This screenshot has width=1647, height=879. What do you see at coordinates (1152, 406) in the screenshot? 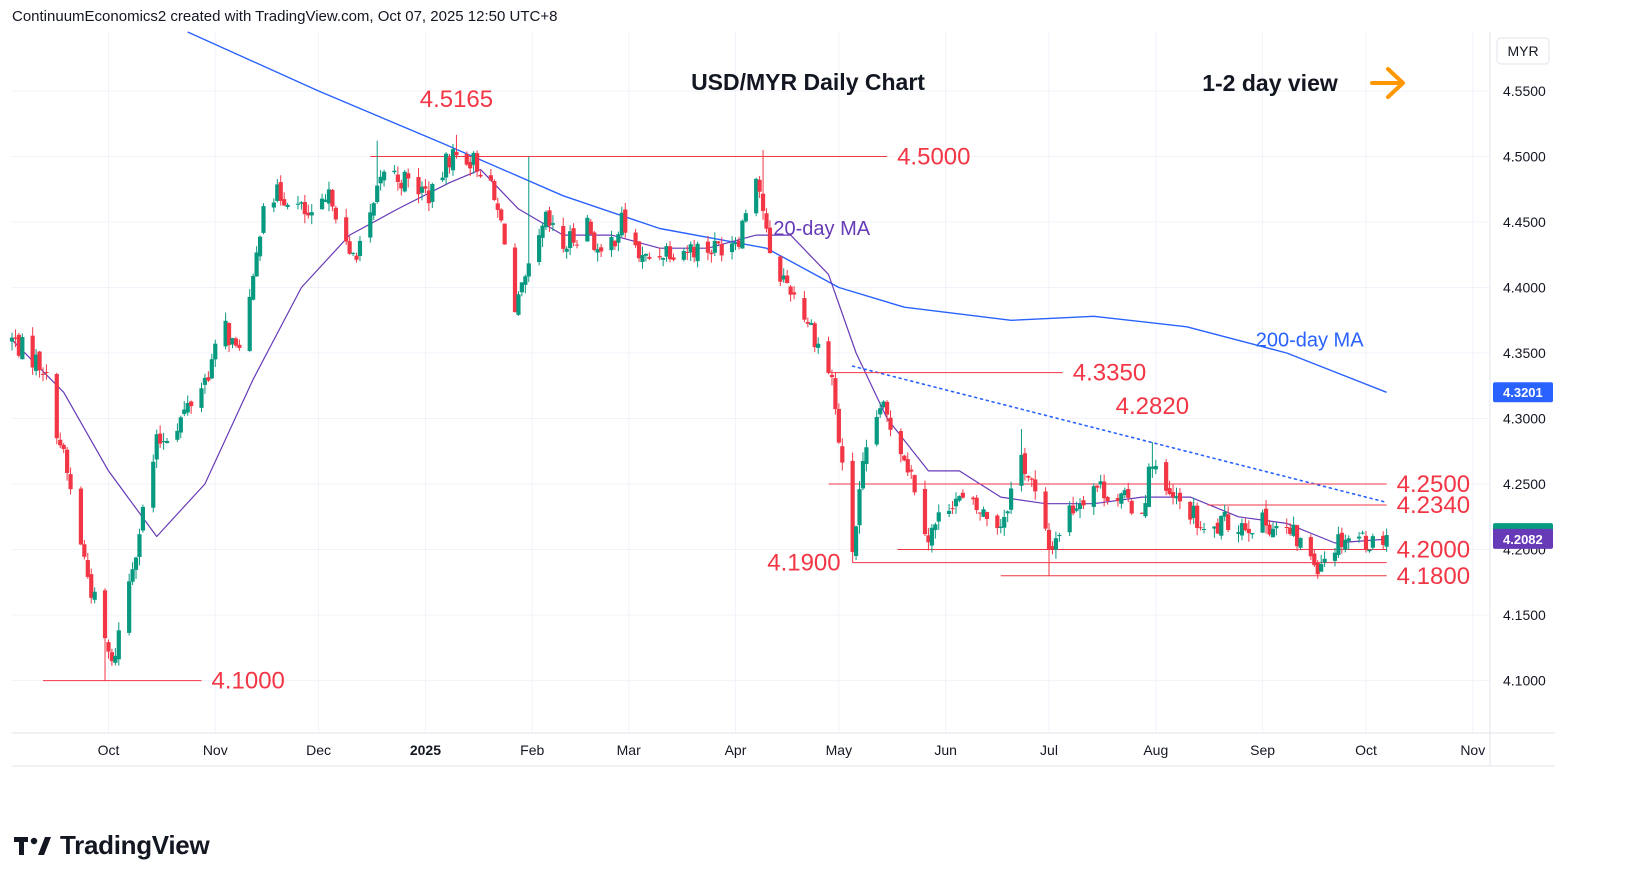
I see `level-label: 4.2820` at bounding box center [1152, 406].